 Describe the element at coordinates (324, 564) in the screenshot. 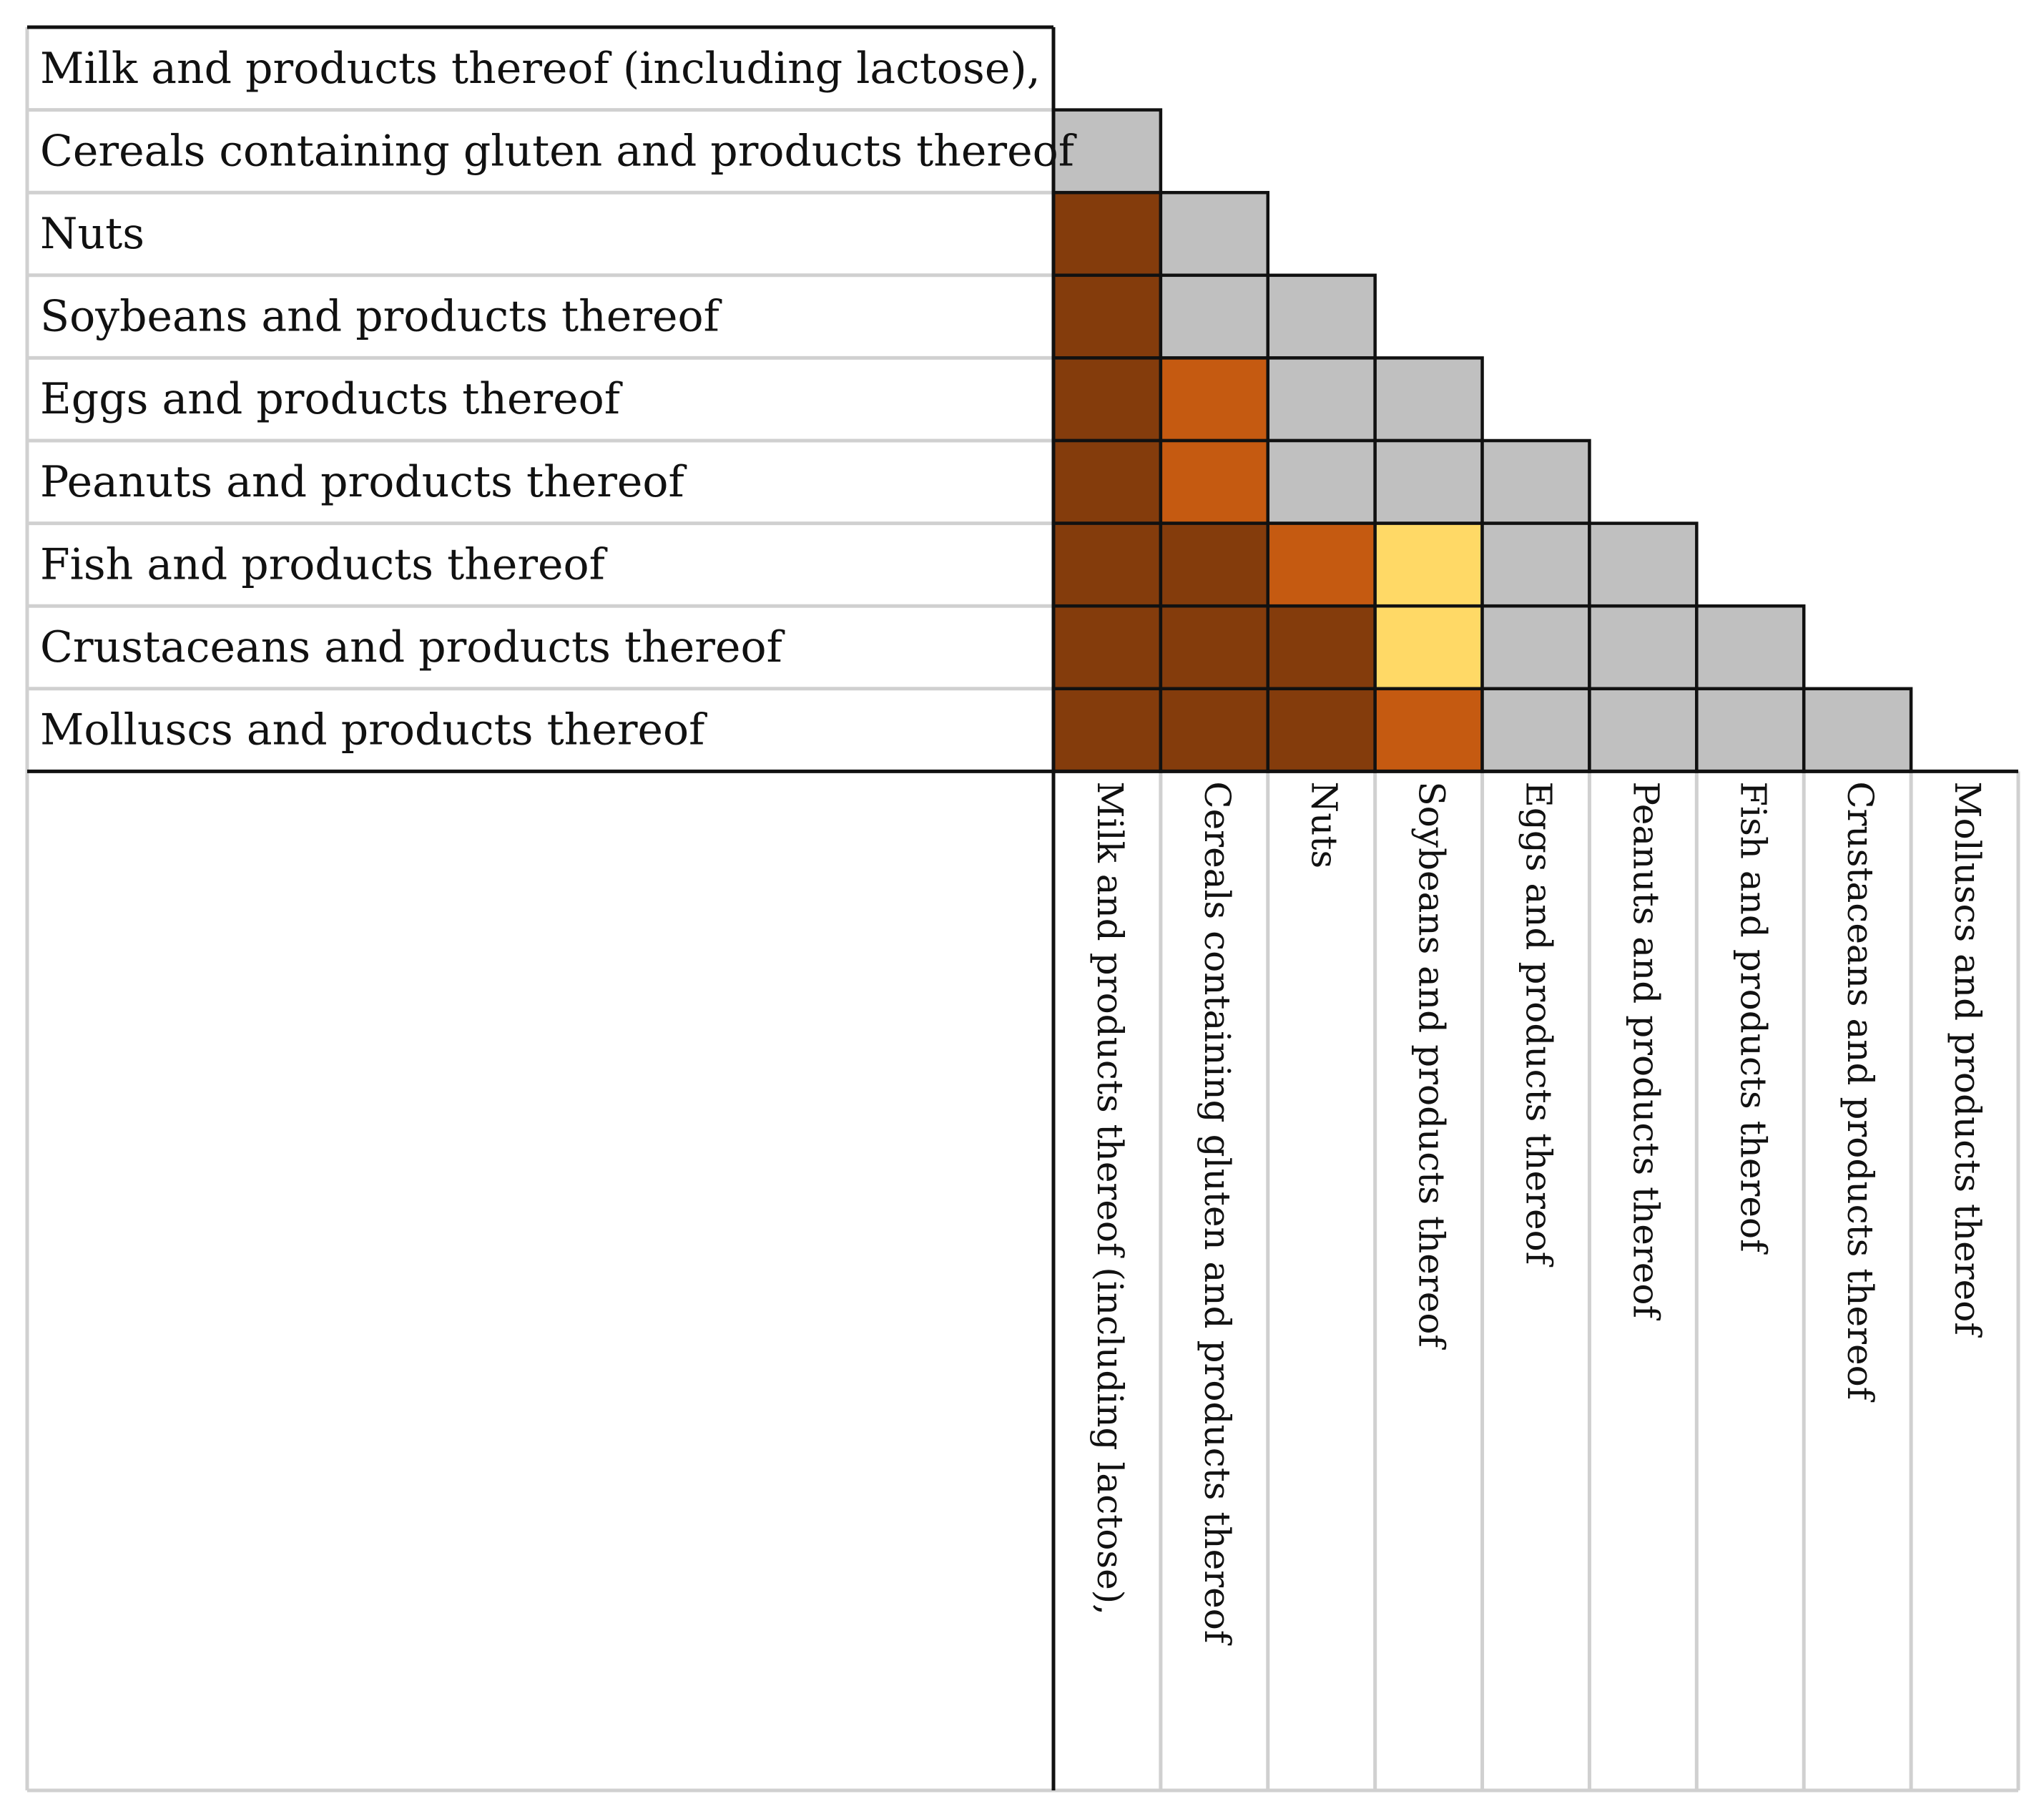

I see `row-label: Fish and products thereof` at that location.